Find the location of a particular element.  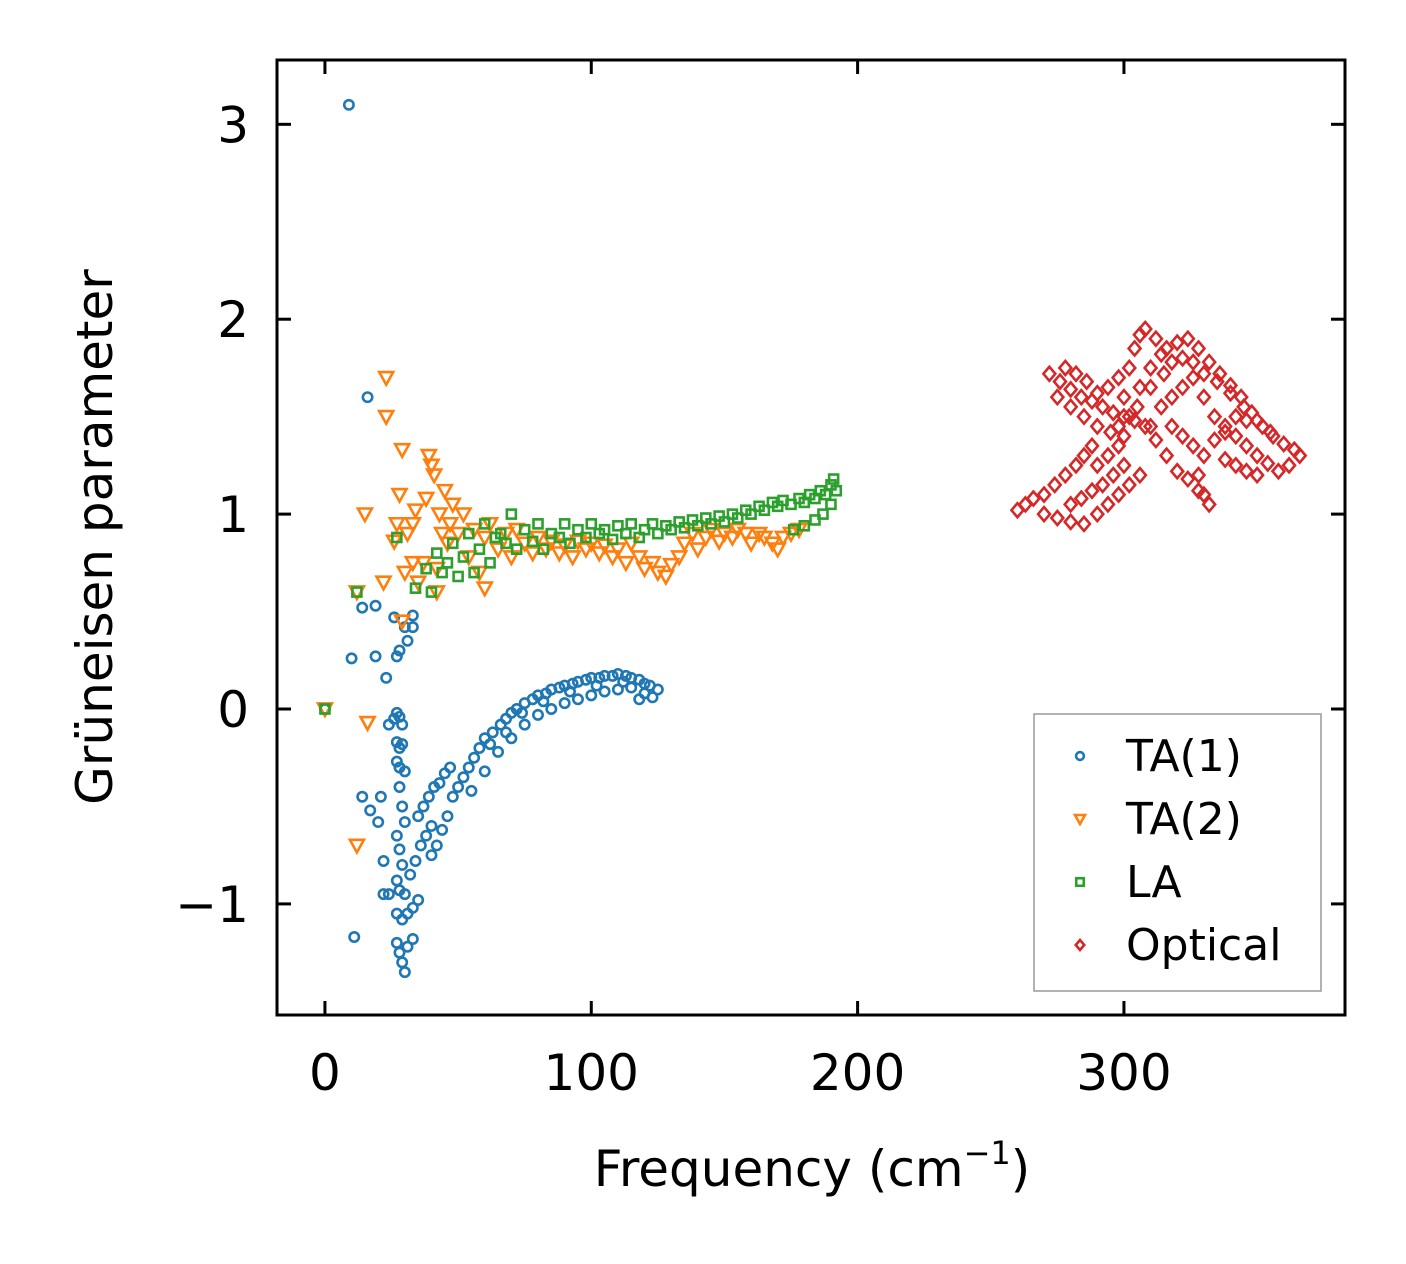

x-tick-label: 0 is located at coordinates (325, 1073).